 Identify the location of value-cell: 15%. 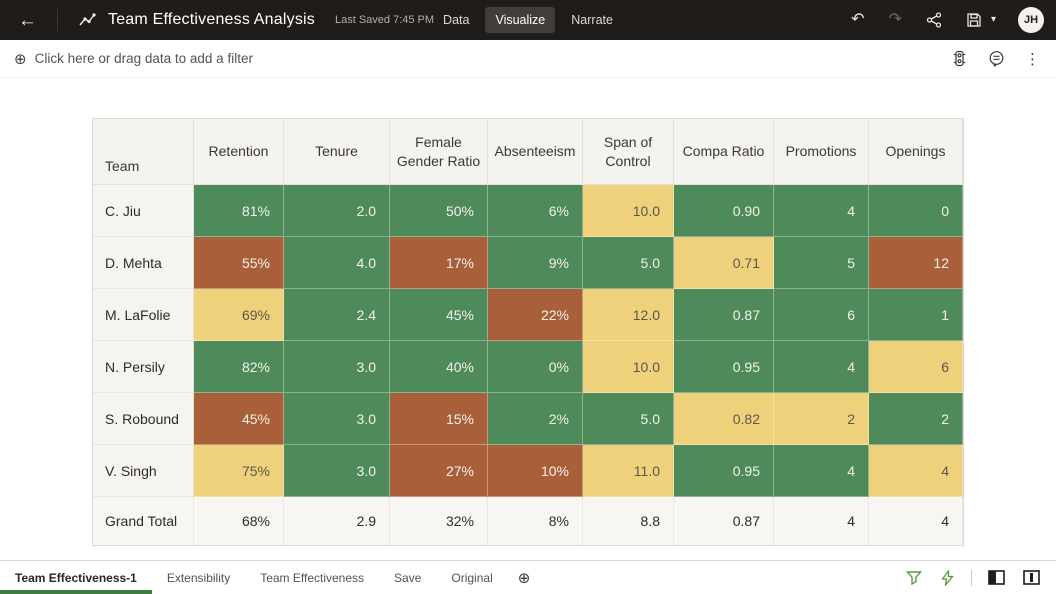
(439, 419).